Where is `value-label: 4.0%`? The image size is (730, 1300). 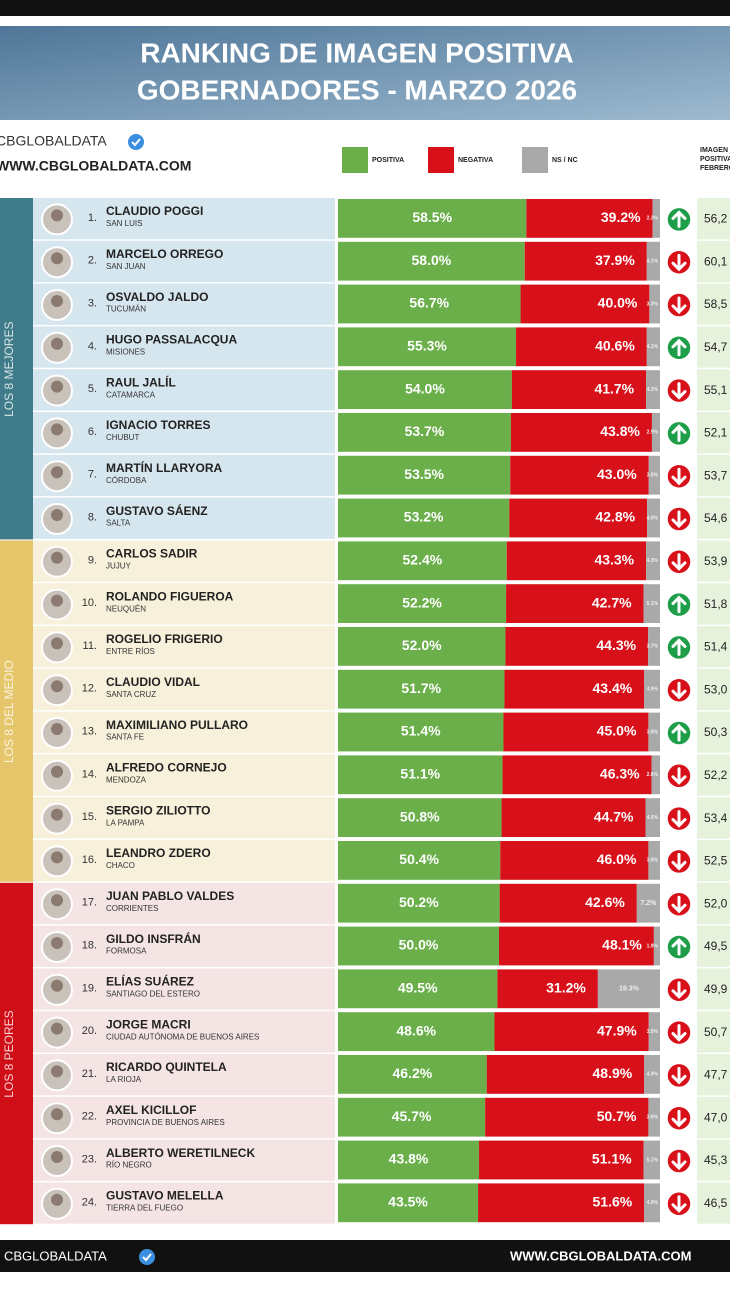
value-label: 4.0% is located at coordinates (653, 518).